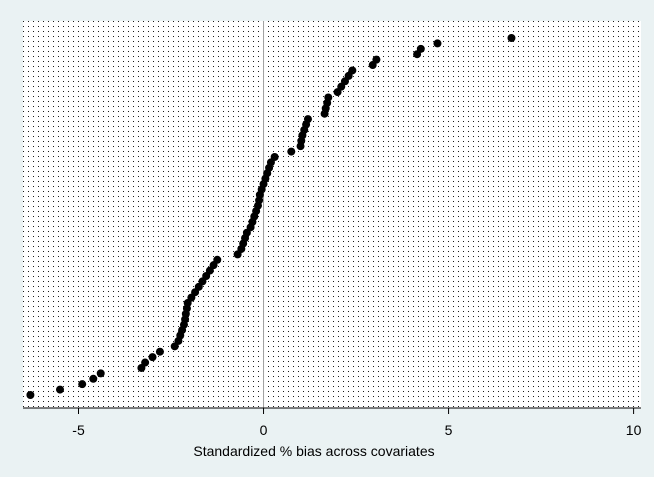 This screenshot has height=477, width=654. What do you see at coordinates (449, 430) in the screenshot?
I see `x-tick-label: 5` at bounding box center [449, 430].